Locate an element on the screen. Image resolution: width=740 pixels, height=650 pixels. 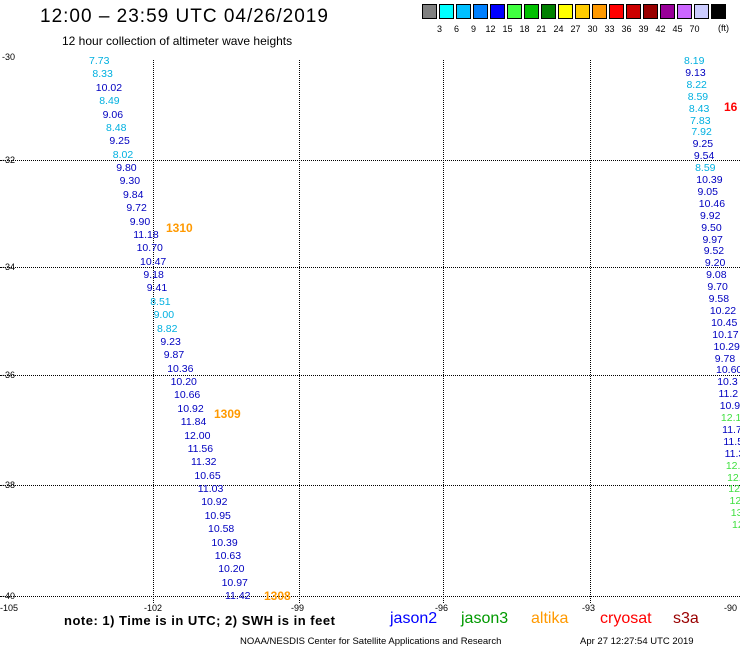
lat-label: -30 is located at coordinates (9, 57).